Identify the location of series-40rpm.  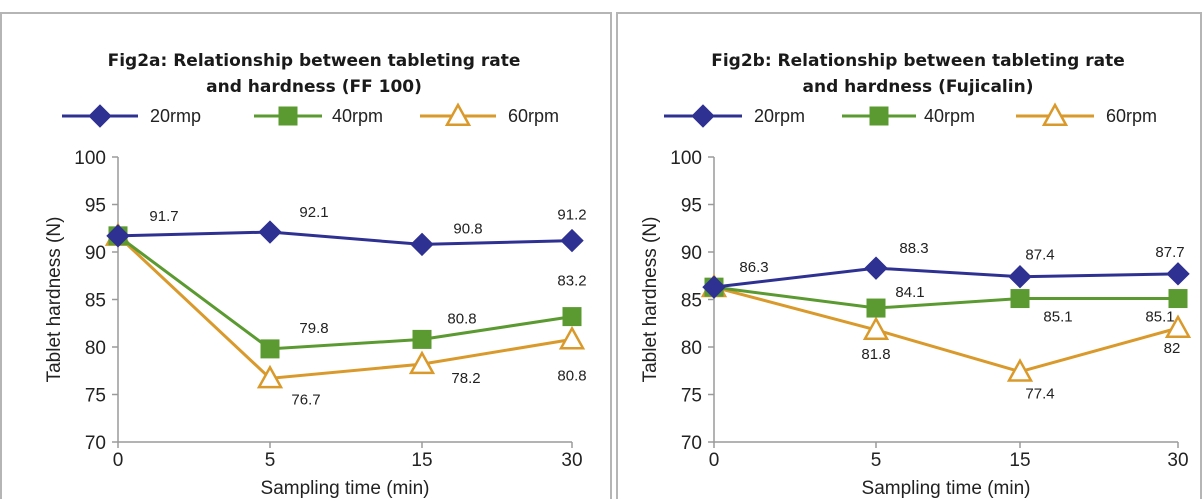
(946, 297).